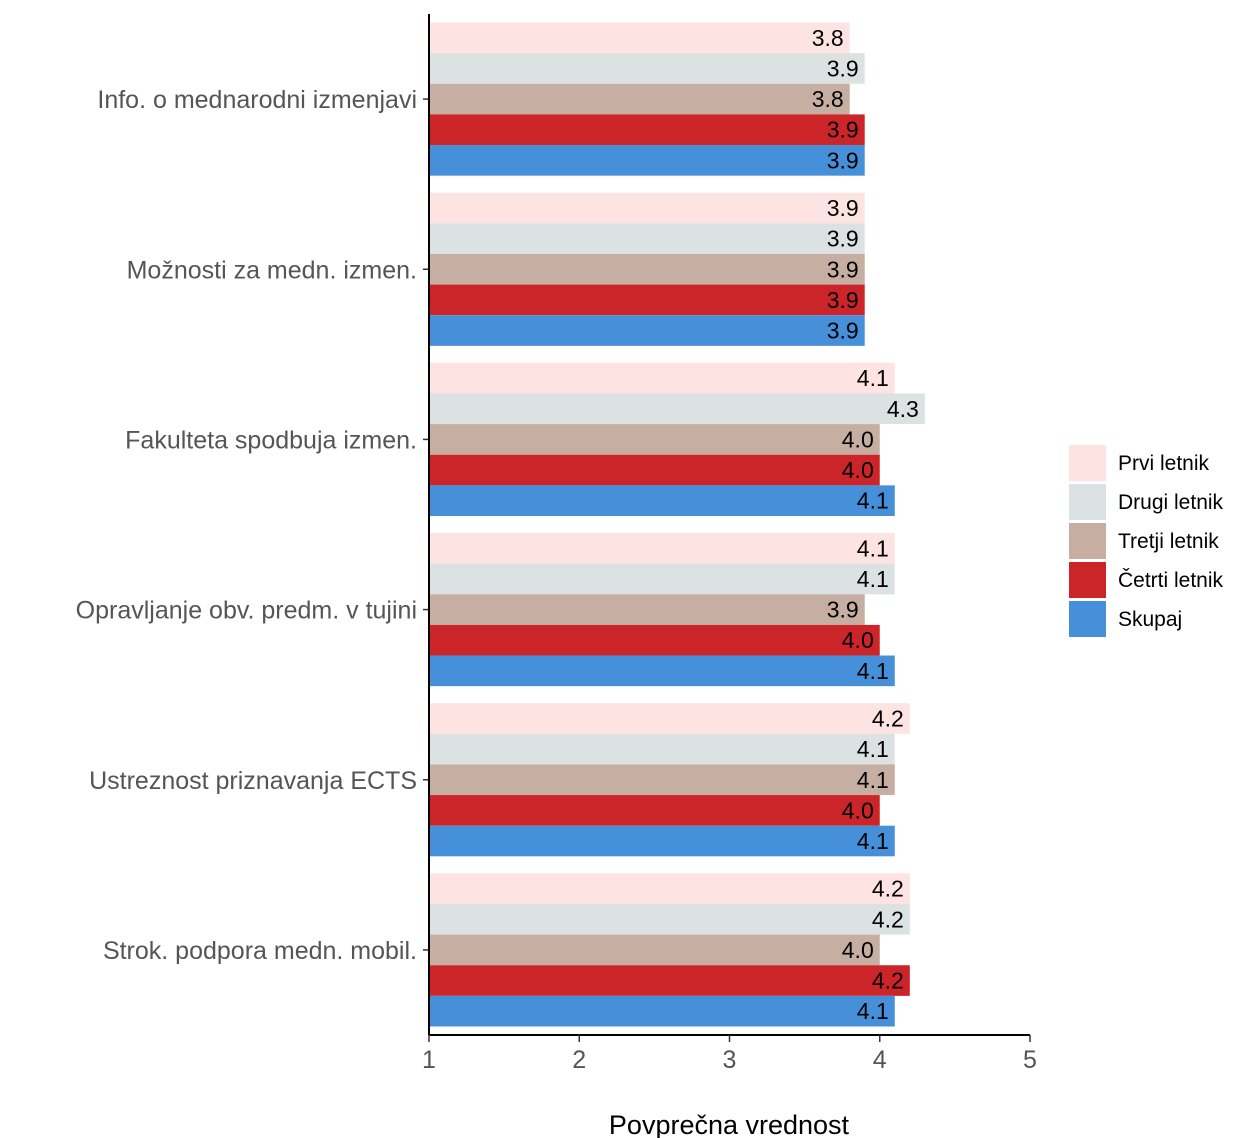  Describe the element at coordinates (246, 611) in the screenshot. I see `category-label: Opravljanje obv. predm. v tujini` at that location.